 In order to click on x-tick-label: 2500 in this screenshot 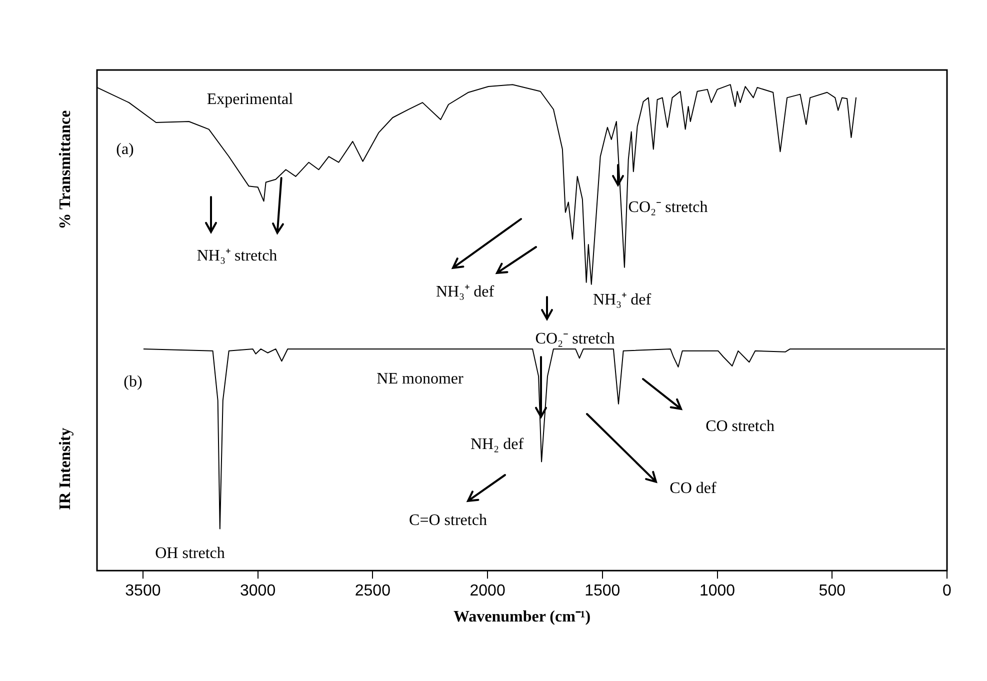, I will do `click(372, 591)`.